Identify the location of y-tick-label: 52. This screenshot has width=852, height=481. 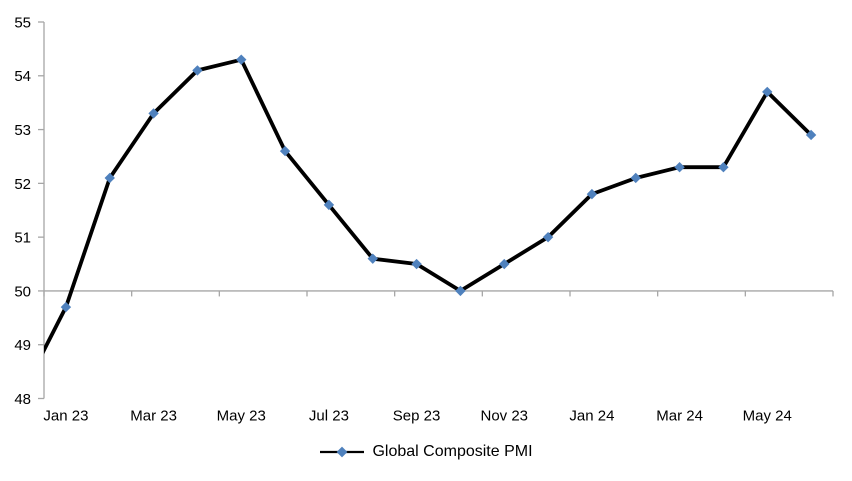
(22, 184).